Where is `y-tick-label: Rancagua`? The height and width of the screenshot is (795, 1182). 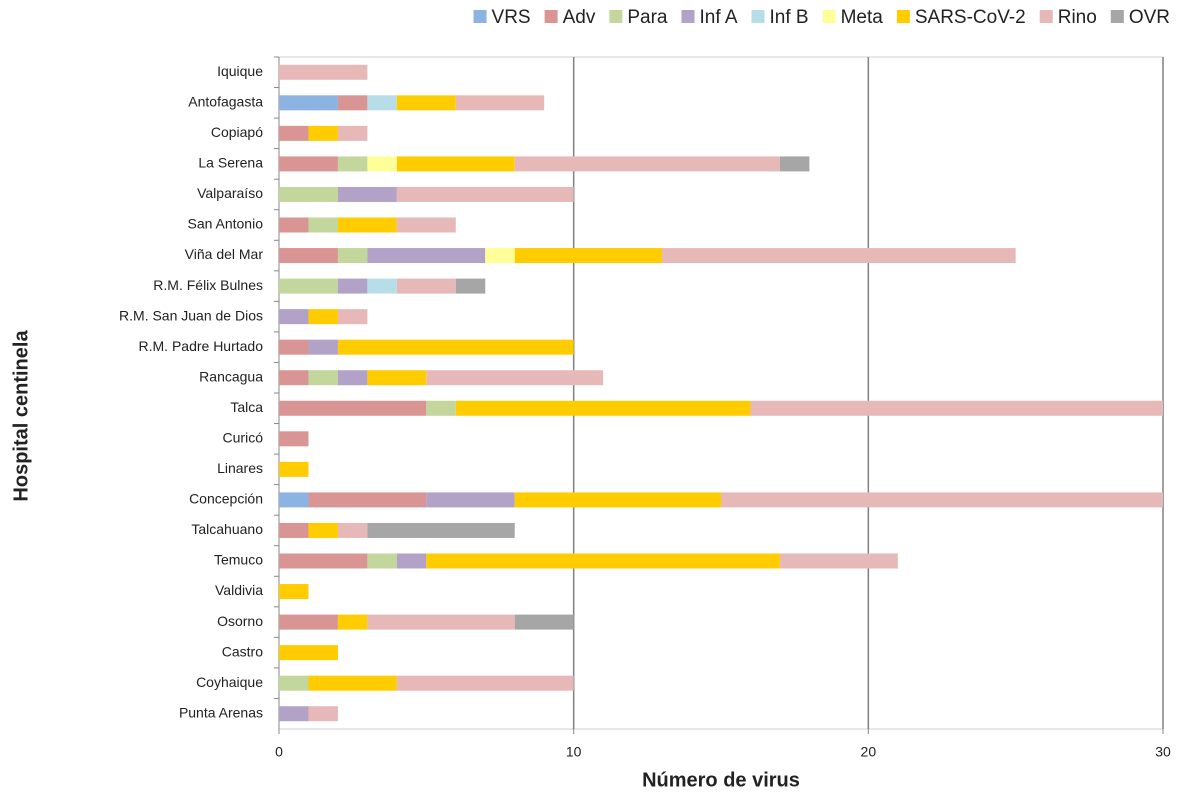 y-tick-label: Rancagua is located at coordinates (231, 376).